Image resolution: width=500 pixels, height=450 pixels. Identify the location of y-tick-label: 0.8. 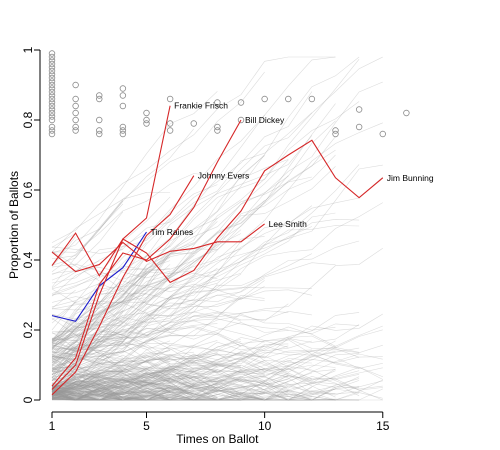
(28, 119).